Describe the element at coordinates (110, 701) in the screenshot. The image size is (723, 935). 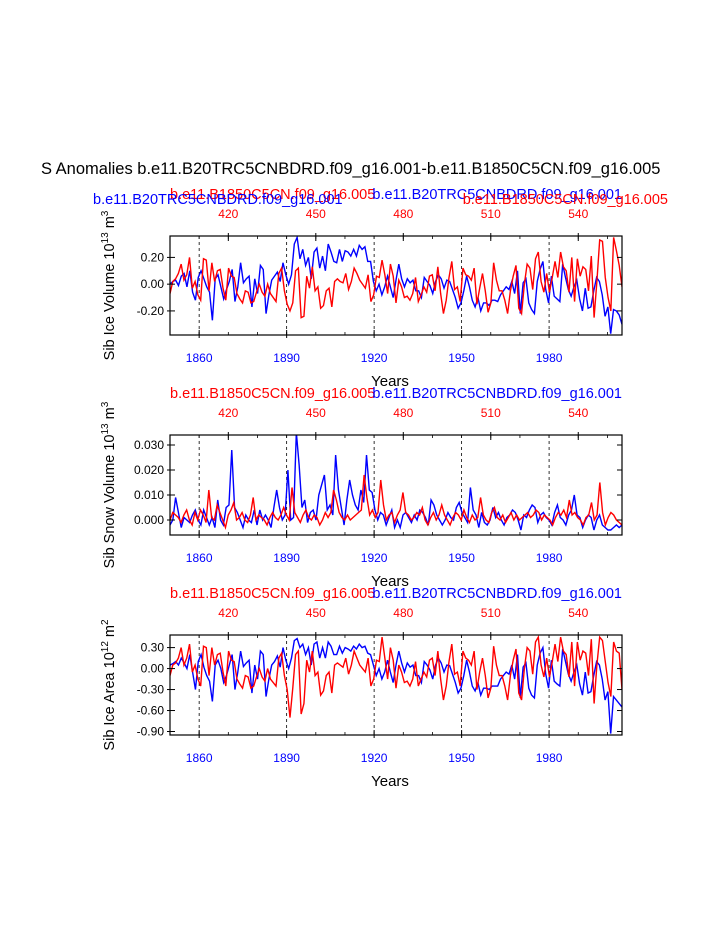
I see `y-axis-label-text: Sib Ice Area 10` at that location.